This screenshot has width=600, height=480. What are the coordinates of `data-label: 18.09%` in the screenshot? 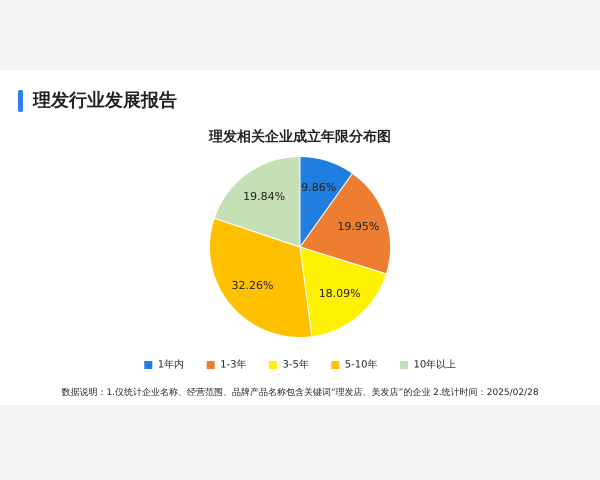 It's located at (339, 293).